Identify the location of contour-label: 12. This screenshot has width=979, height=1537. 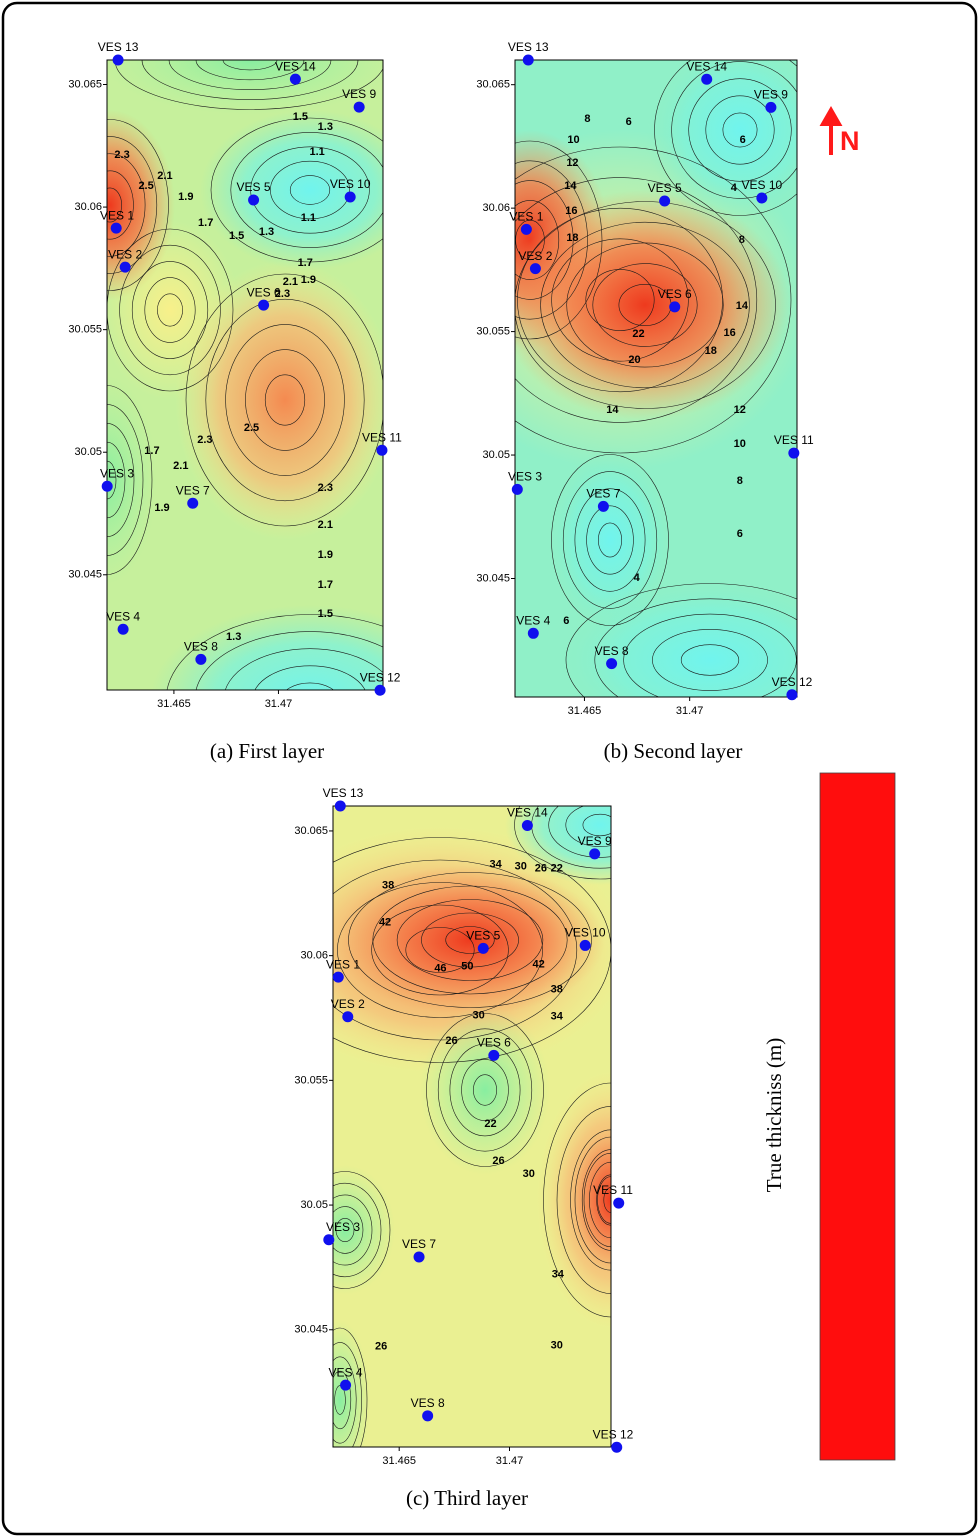
(572, 163).